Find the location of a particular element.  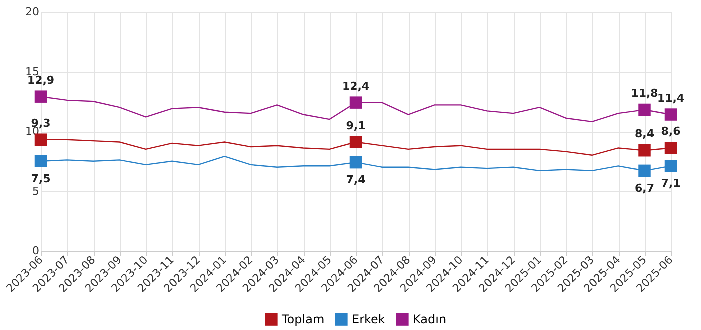

data-label: 8,6 is located at coordinates (671, 131).